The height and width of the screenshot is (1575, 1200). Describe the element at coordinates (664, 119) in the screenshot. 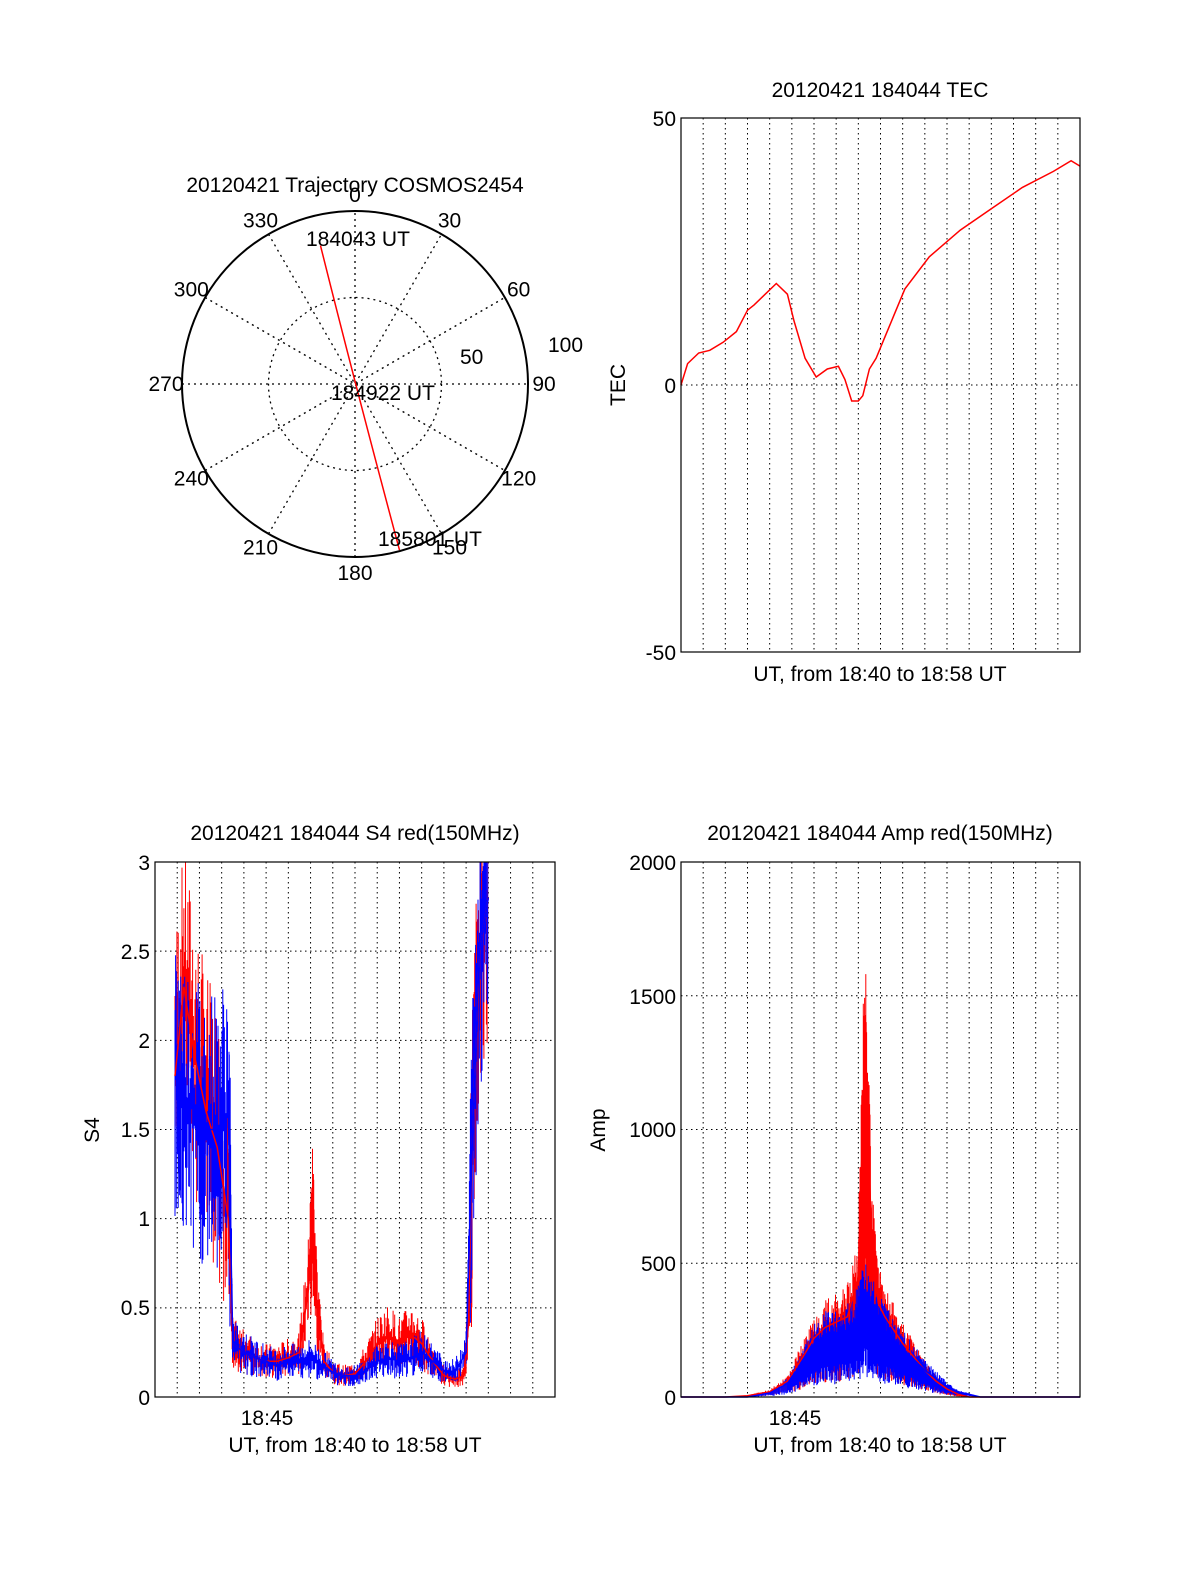

I see `tec-ytick-50: 50` at that location.